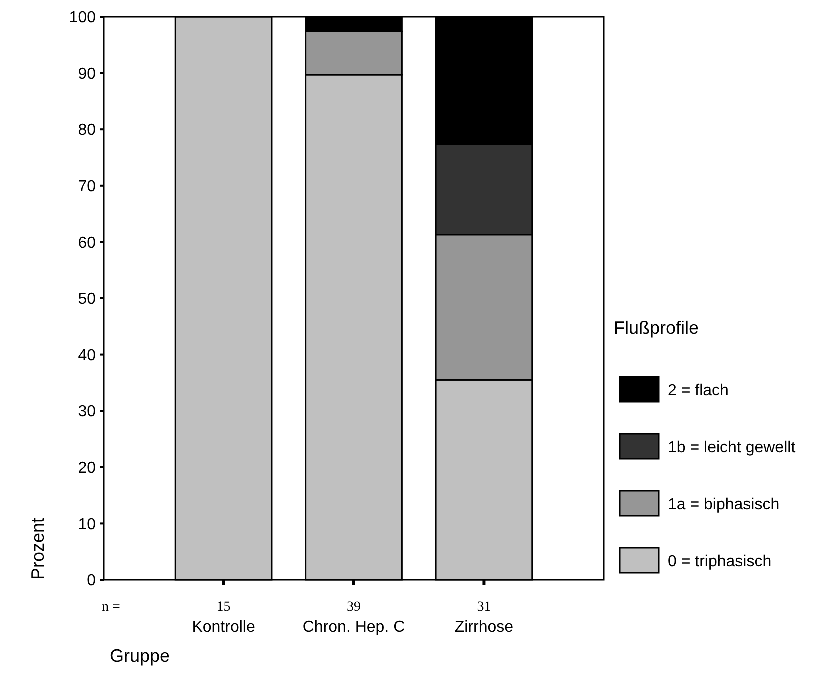 The width and height of the screenshot is (832, 688). Describe the element at coordinates (732, 448) in the screenshot. I see `legend-label: 1b = leicht gewellt` at that location.